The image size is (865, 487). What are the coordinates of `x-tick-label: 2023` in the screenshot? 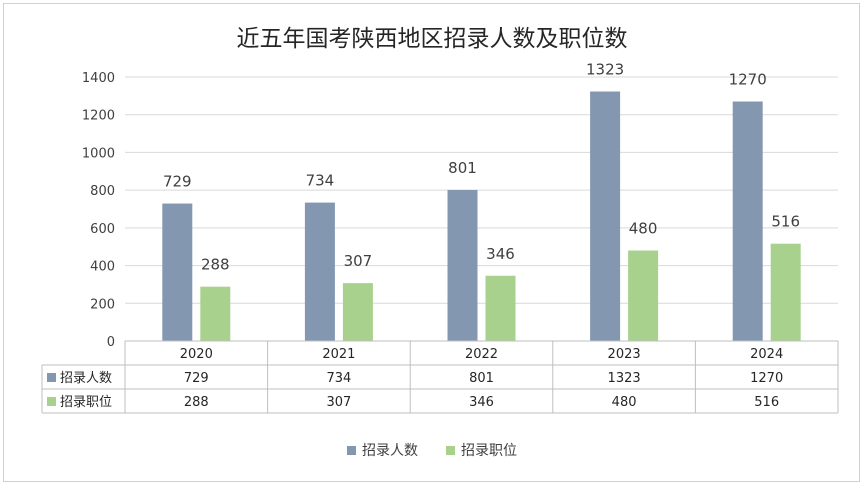 It's located at (624, 354).